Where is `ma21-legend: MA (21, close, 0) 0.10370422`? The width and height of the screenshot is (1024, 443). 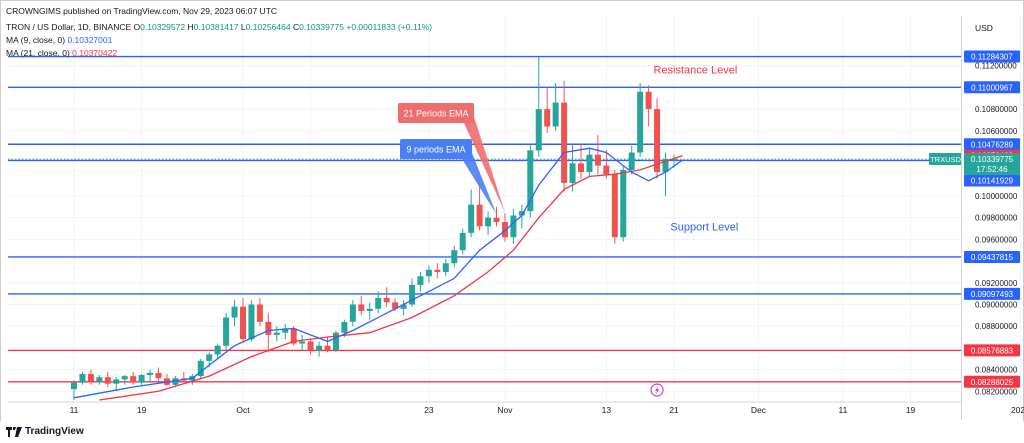
ma21-legend: MA (21, close, 0) 0.10370422 is located at coordinates (62, 53).